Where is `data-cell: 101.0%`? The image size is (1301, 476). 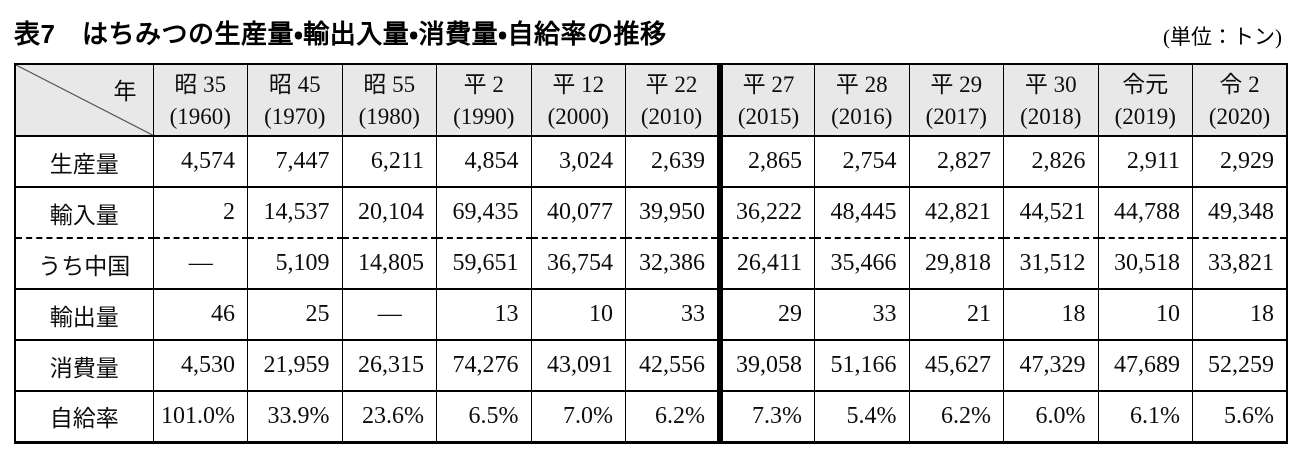 data-cell: 101.0% is located at coordinates (200, 417).